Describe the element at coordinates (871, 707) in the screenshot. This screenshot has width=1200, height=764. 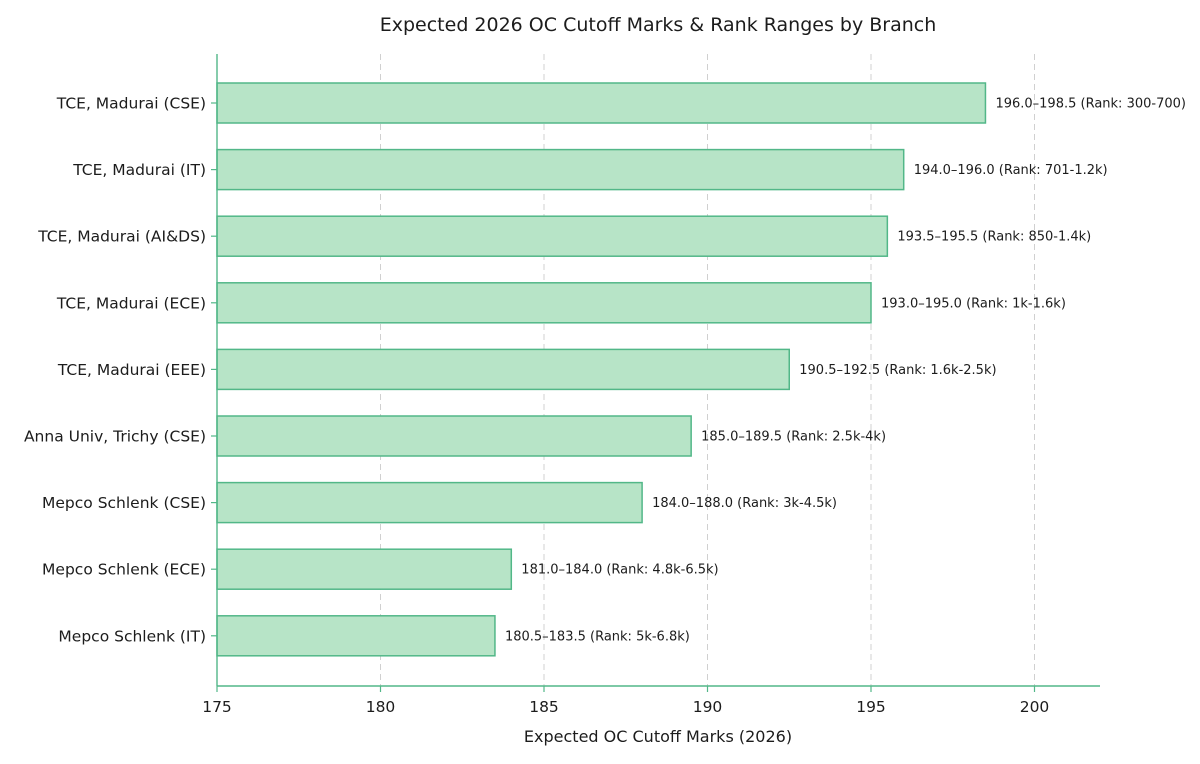
I see `x-tick-label: 195` at that location.